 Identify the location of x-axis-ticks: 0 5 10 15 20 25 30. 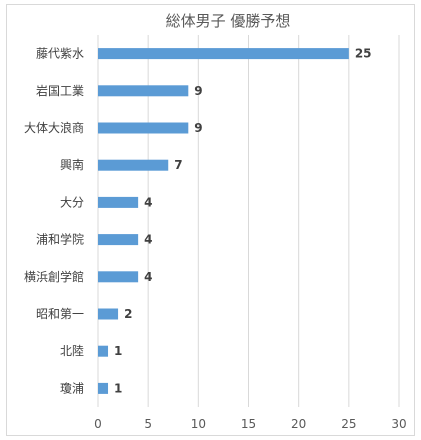
(250, 424).